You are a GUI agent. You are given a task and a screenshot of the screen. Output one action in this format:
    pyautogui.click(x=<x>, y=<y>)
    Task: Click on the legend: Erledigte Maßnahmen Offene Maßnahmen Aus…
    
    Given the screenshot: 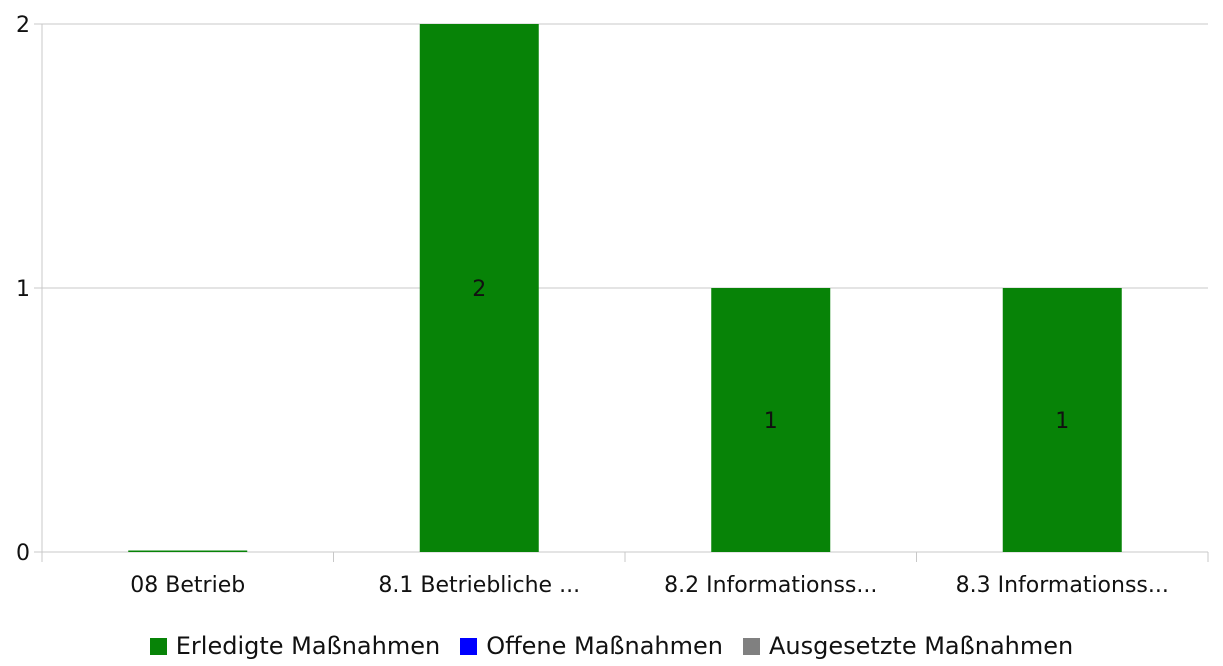 What is the action you would take?
    pyautogui.click(x=611, y=646)
    